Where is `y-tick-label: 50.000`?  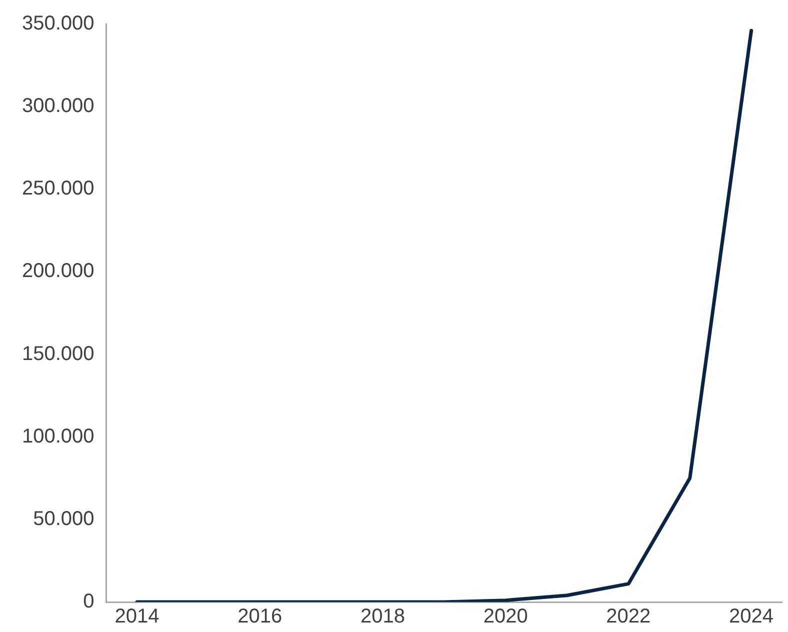 y-tick-label: 50.000 is located at coordinates (63, 519).